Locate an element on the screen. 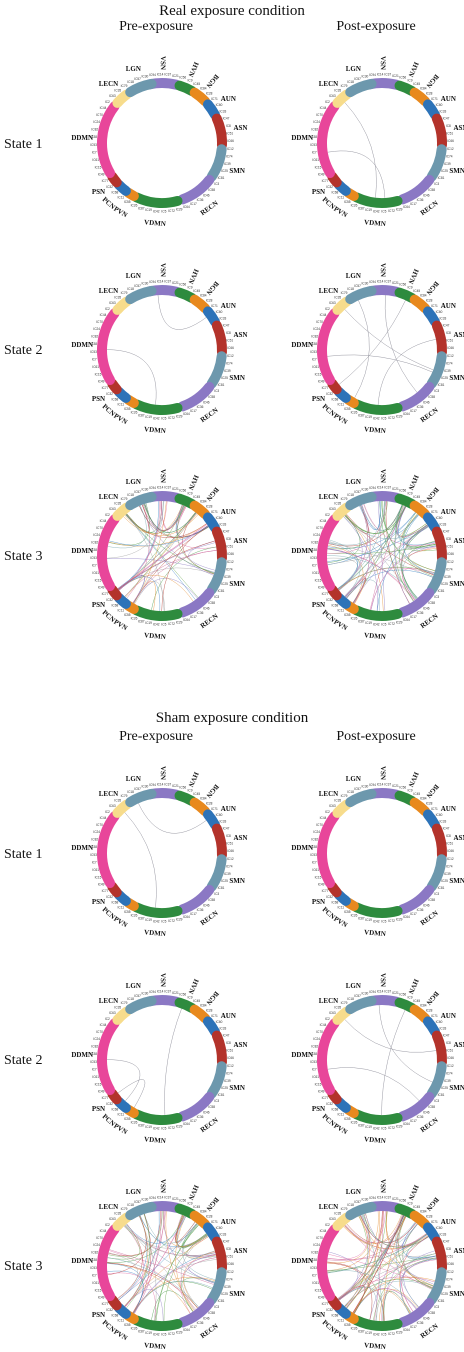  network-label: HVN is located at coordinates (414, 986).